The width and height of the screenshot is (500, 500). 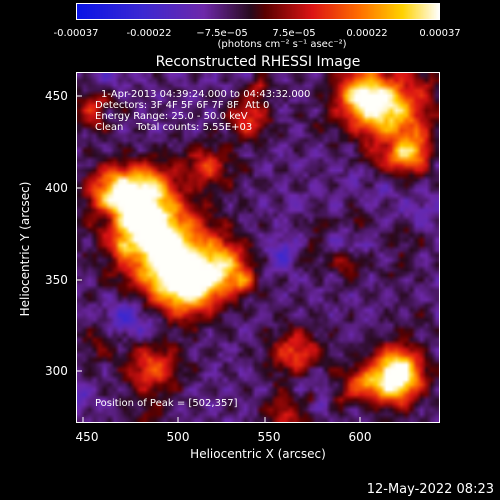 I want to click on y-tick-label: 350, so click(x=56, y=280).